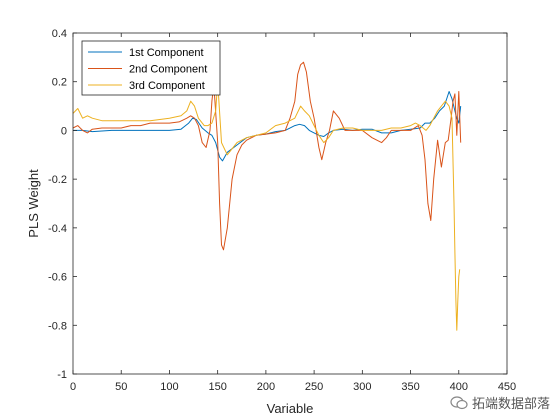  I want to click on watermark-text: 拓端数据部落, so click(510, 404).